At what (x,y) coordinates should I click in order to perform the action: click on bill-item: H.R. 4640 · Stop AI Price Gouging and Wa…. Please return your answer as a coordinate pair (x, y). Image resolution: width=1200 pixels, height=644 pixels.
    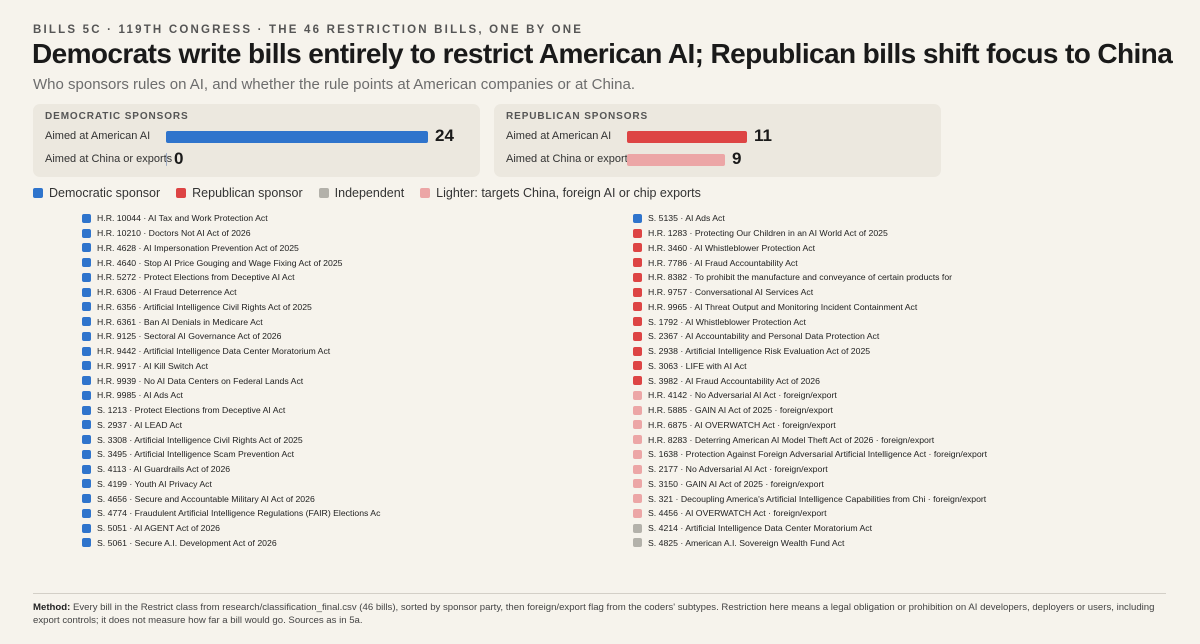
    Looking at the image, I should click on (302, 262).